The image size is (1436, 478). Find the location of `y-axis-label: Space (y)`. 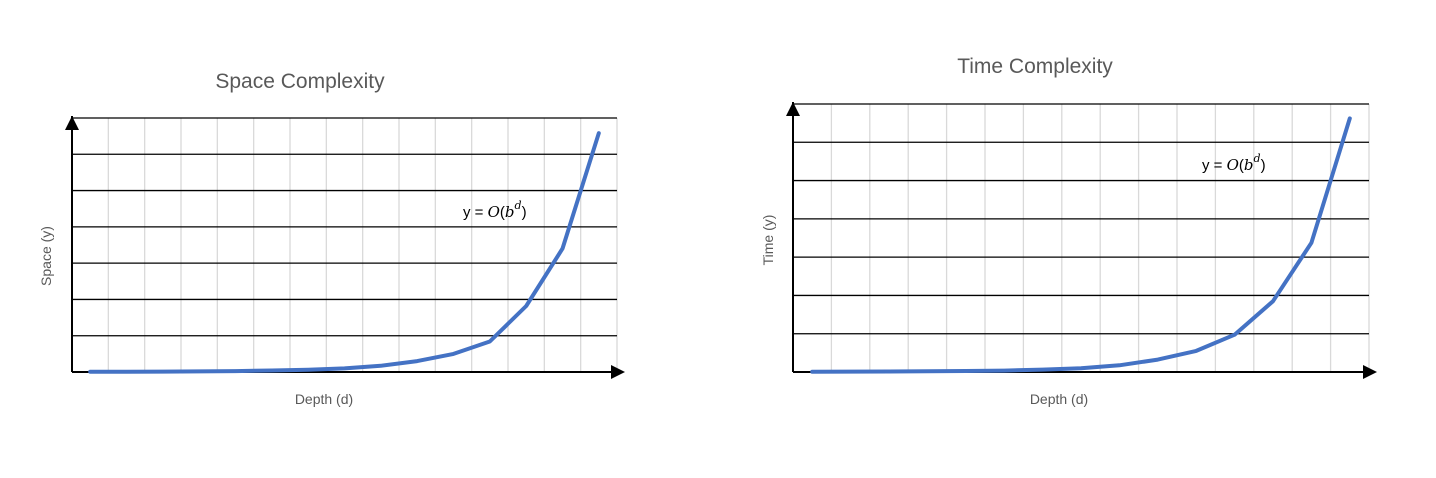

y-axis-label: Space (y) is located at coordinates (46, 256).